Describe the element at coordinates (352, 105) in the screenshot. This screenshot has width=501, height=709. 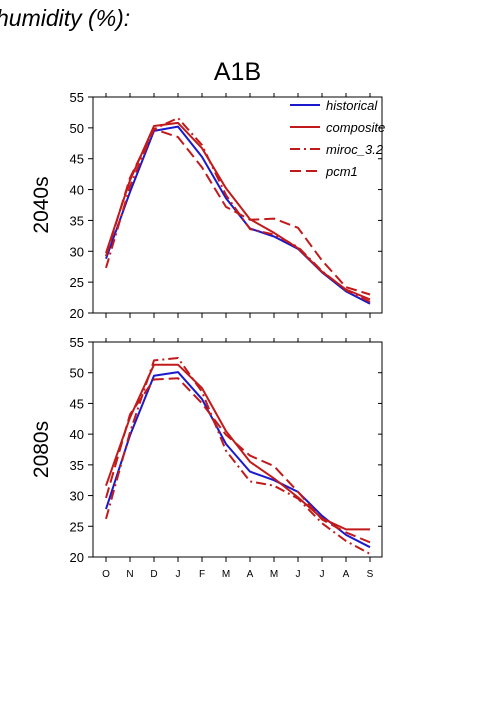
I see `legend-label: historical` at that location.